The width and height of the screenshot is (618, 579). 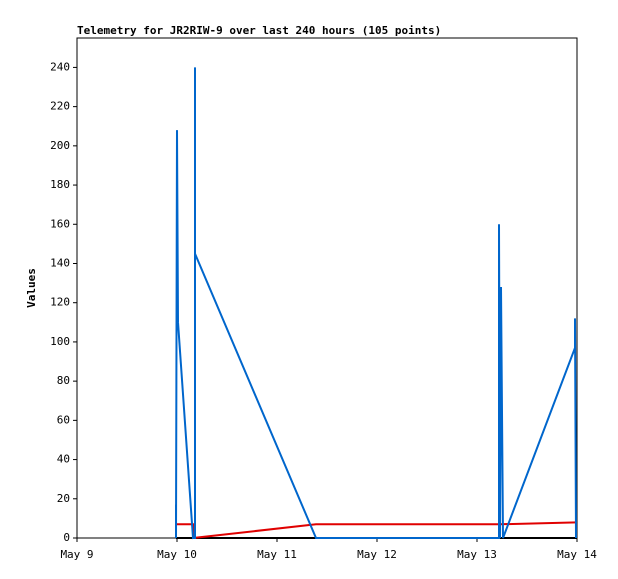 I want to click on x-tick-label: May 14, so click(x=577, y=554).